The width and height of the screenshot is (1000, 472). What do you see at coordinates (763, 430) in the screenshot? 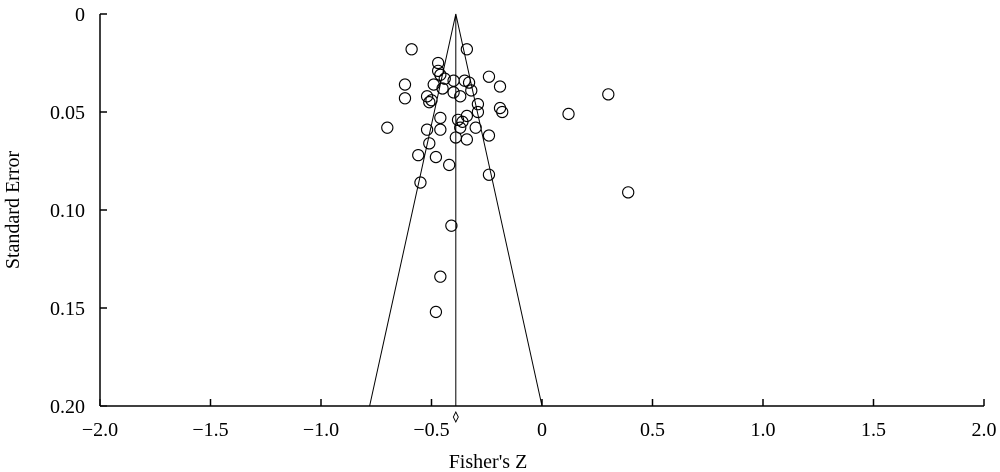
I see `x-tick-label: 1.0` at bounding box center [763, 430].